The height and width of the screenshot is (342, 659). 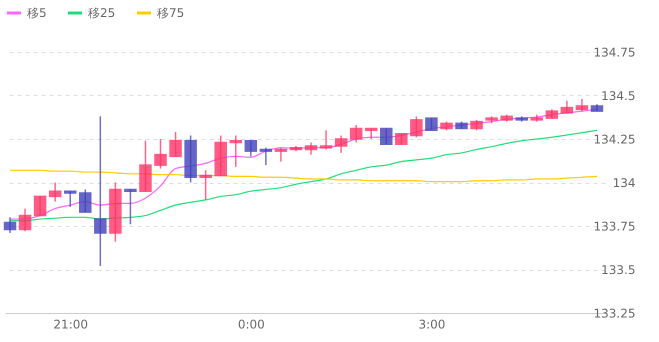 What do you see at coordinates (303, 176) in the screenshot?
I see `line-series` at bounding box center [303, 176].